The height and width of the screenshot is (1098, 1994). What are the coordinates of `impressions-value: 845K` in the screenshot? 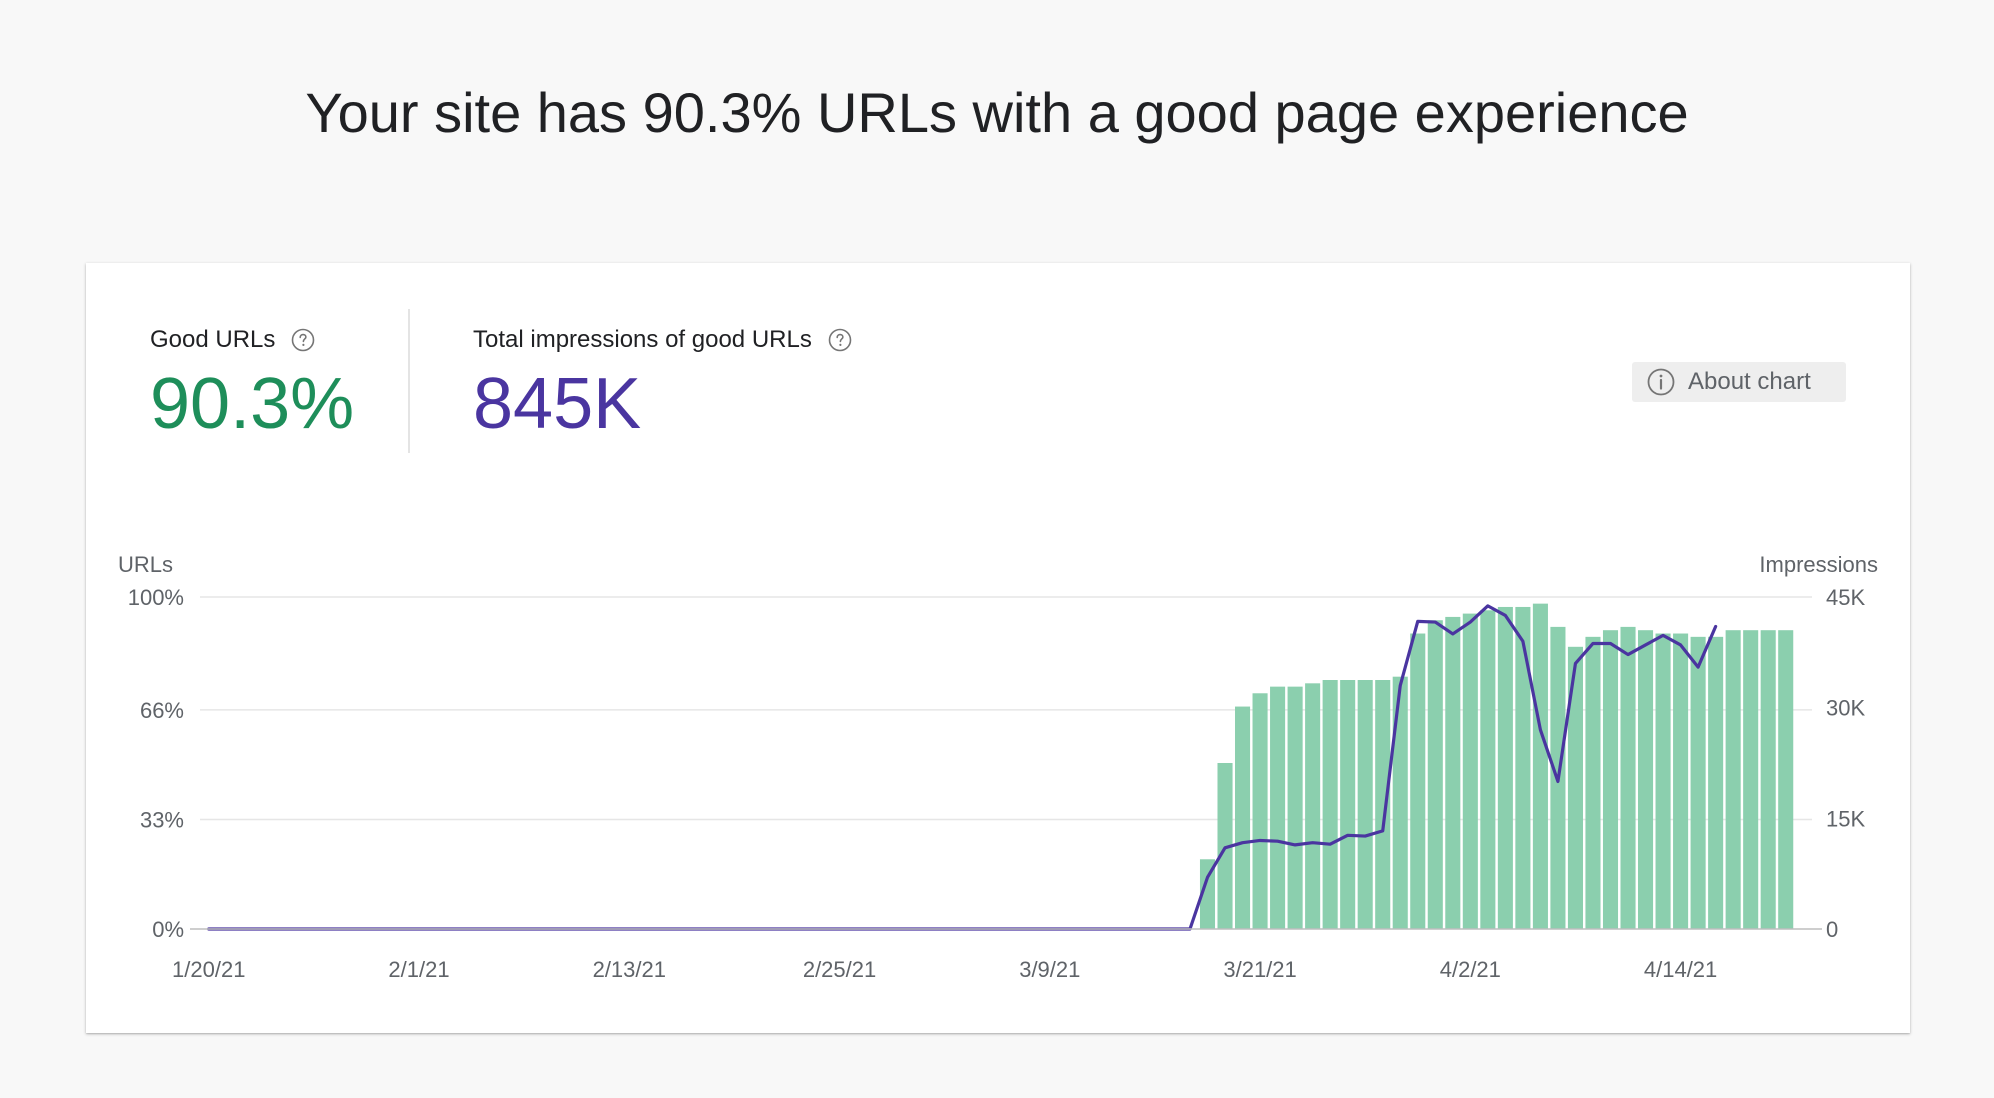 It's located at (557, 404).